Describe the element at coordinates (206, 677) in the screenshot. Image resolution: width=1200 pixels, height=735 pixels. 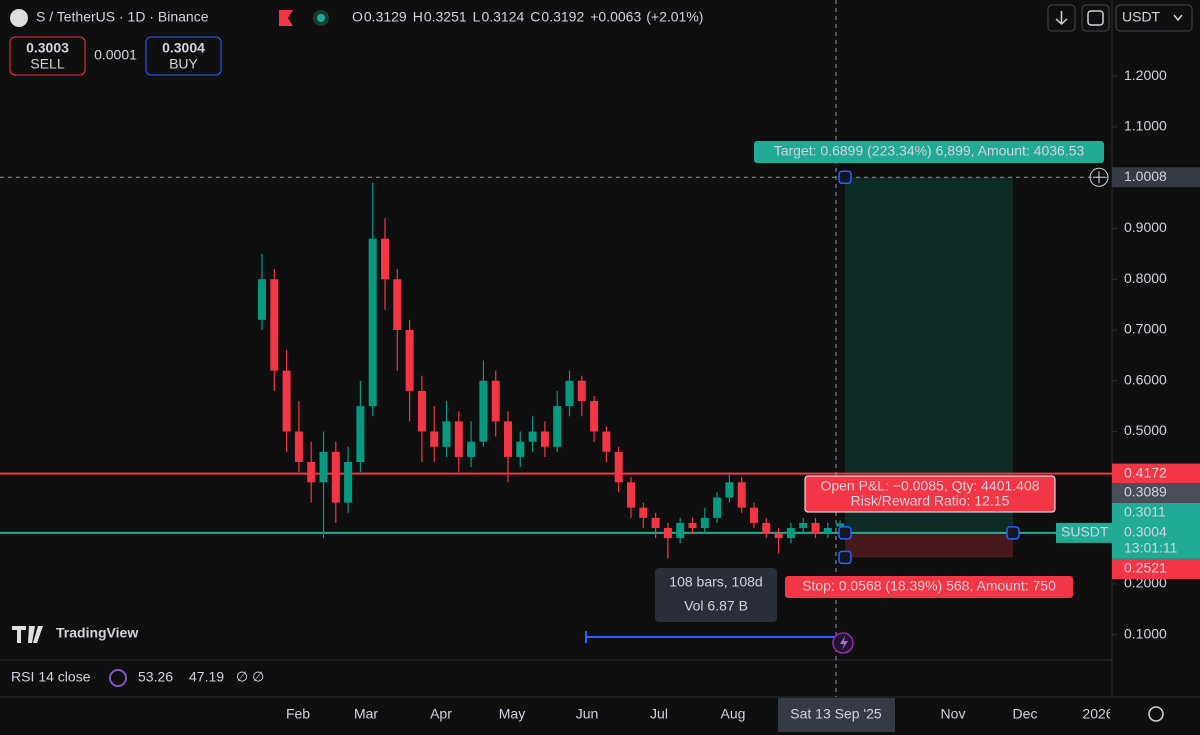
I see `rsi-v2: 47.19` at that location.